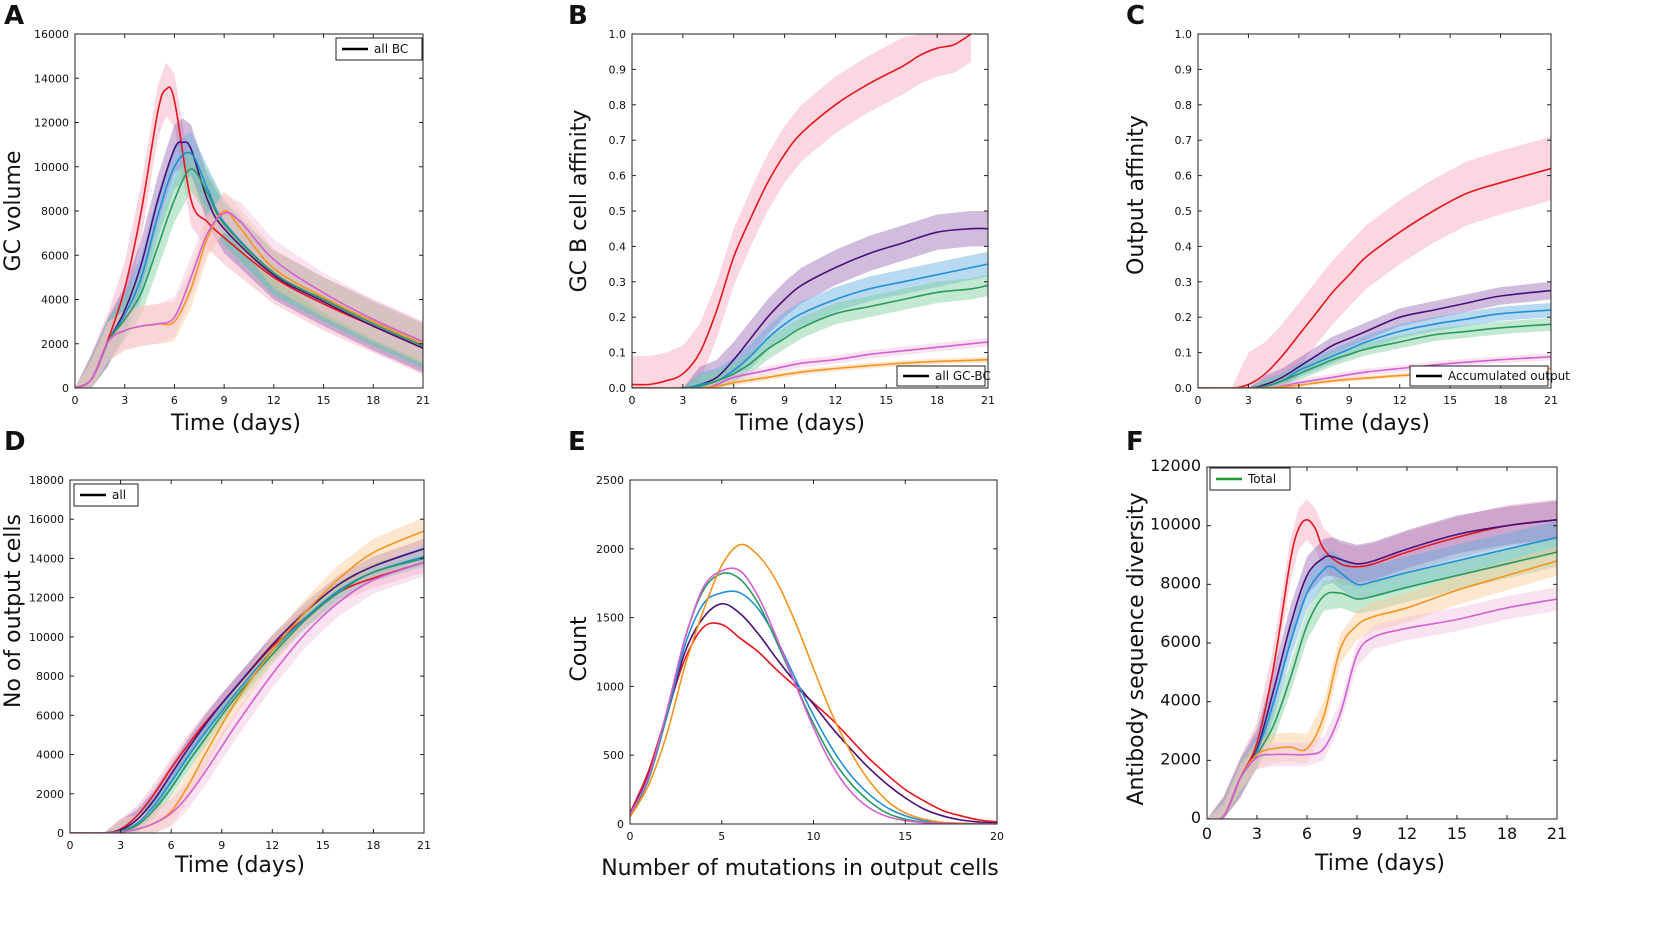  I want to click on legend: Accumulated output, so click(1489, 376).